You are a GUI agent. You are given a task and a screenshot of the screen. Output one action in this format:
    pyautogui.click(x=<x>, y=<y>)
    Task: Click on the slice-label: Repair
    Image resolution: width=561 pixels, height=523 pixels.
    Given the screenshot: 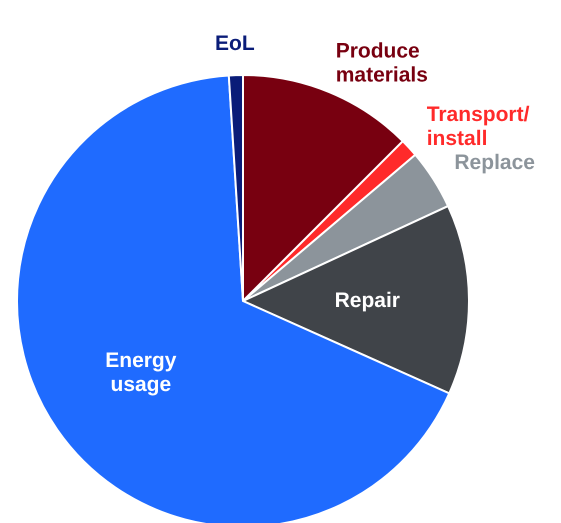 What is the action you would take?
    pyautogui.click(x=367, y=300)
    